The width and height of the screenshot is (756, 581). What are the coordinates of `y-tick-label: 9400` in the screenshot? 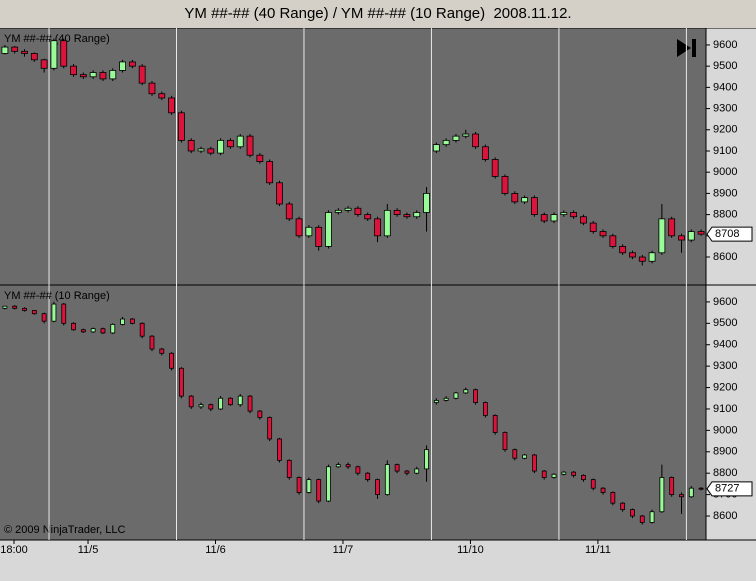 It's located at (725, 345).